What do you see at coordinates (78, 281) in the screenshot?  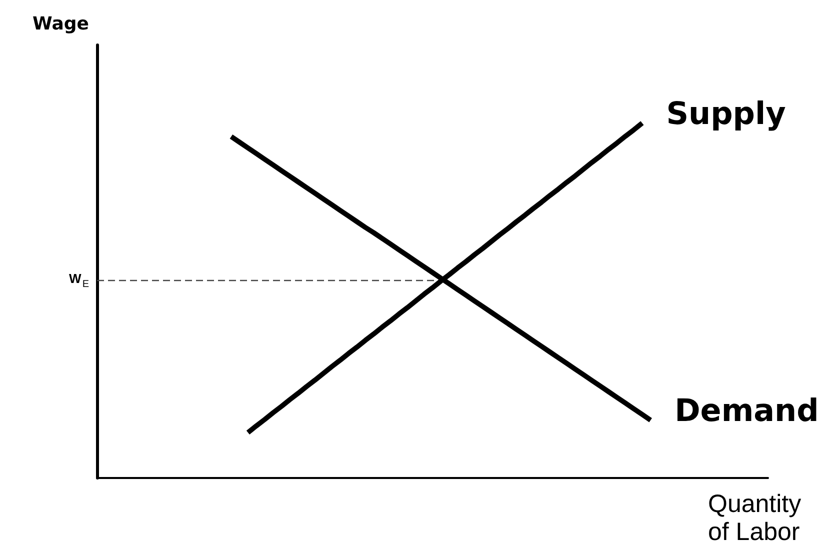 I see `ref-line-label: W$_{E}$` at bounding box center [78, 281].